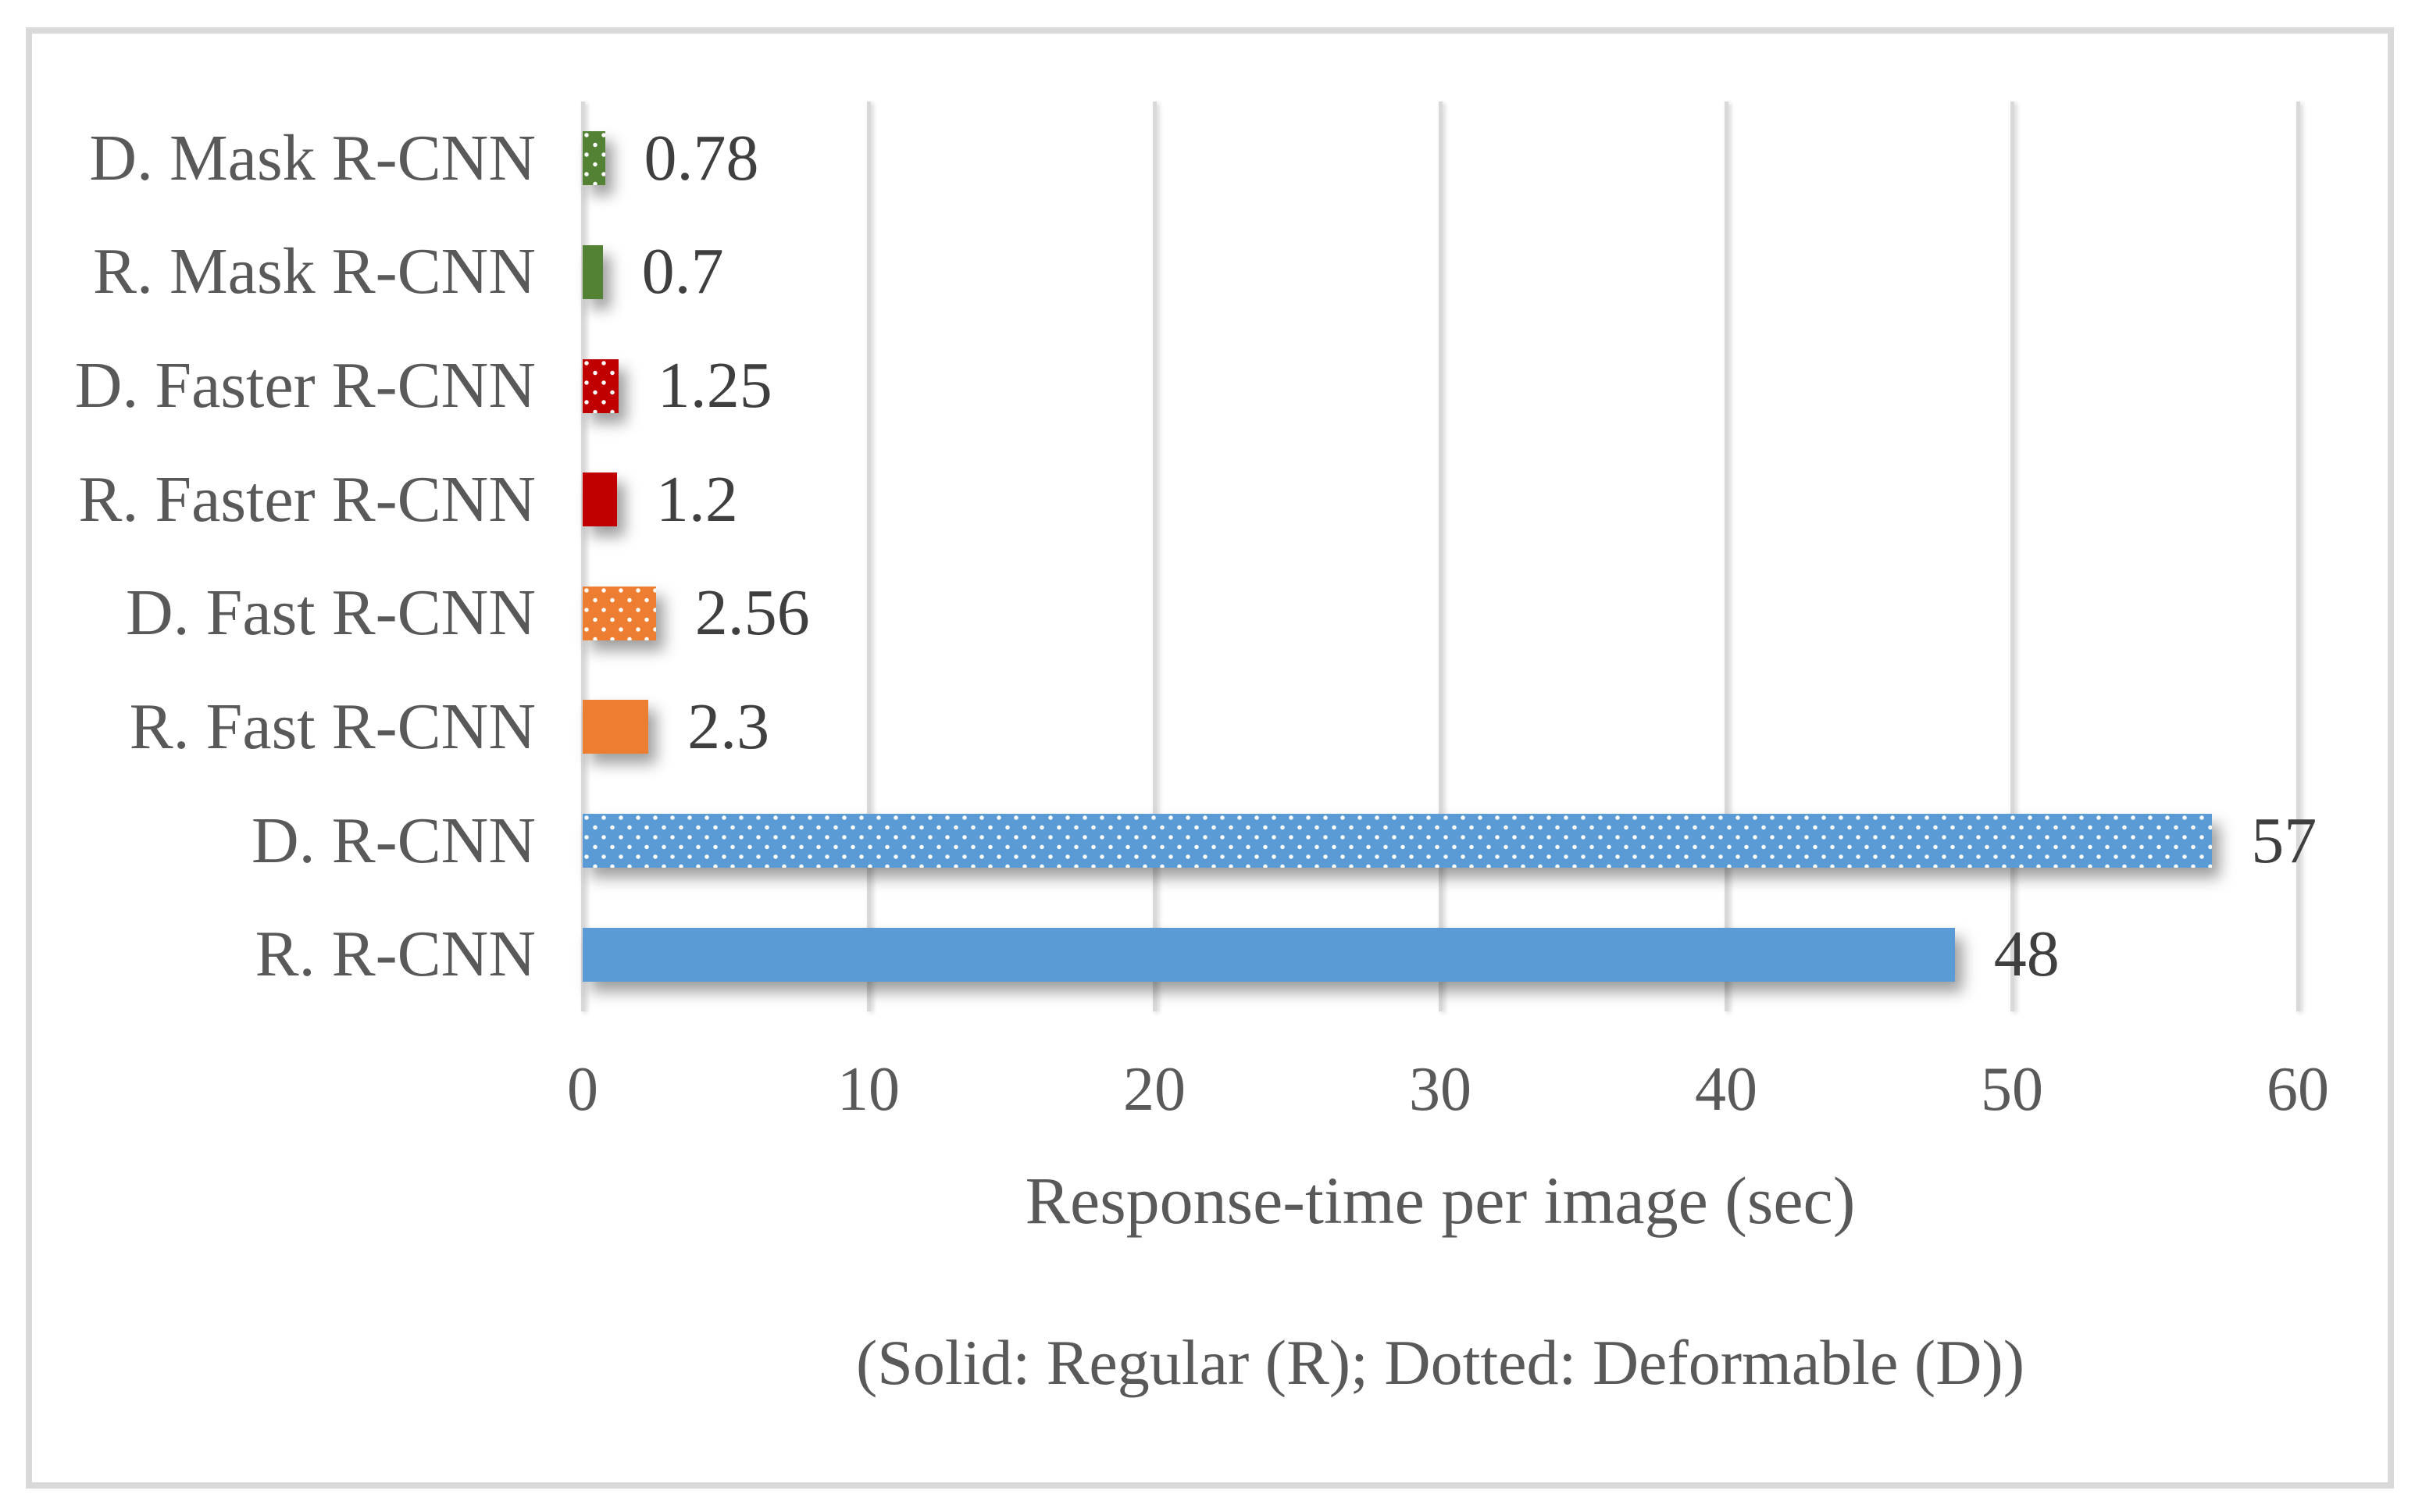 The height and width of the screenshot is (1512, 2415). What do you see at coordinates (601, 385) in the screenshot?
I see `bar-d-faster-r-cnn` at bounding box center [601, 385].